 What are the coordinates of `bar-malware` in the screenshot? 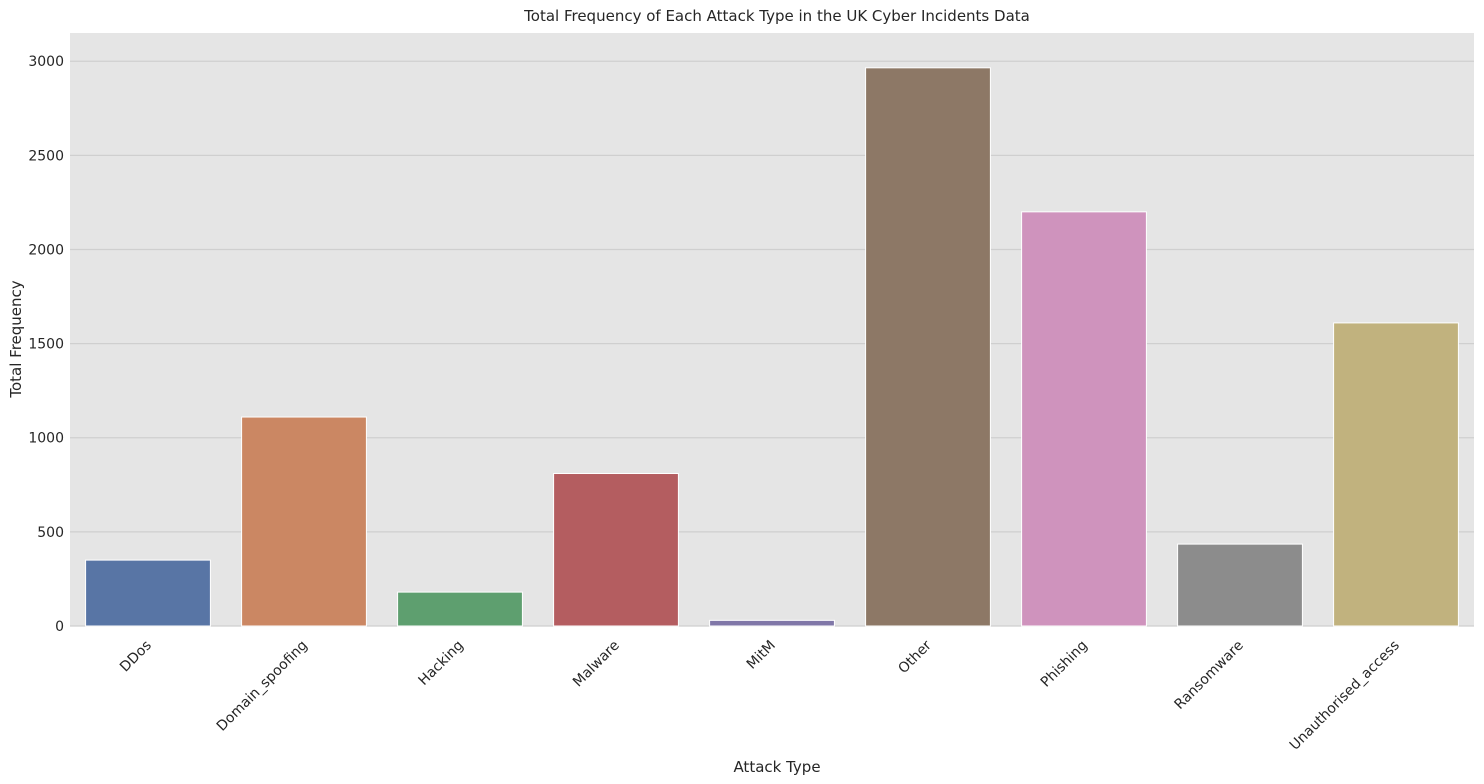 It's located at (616, 550).